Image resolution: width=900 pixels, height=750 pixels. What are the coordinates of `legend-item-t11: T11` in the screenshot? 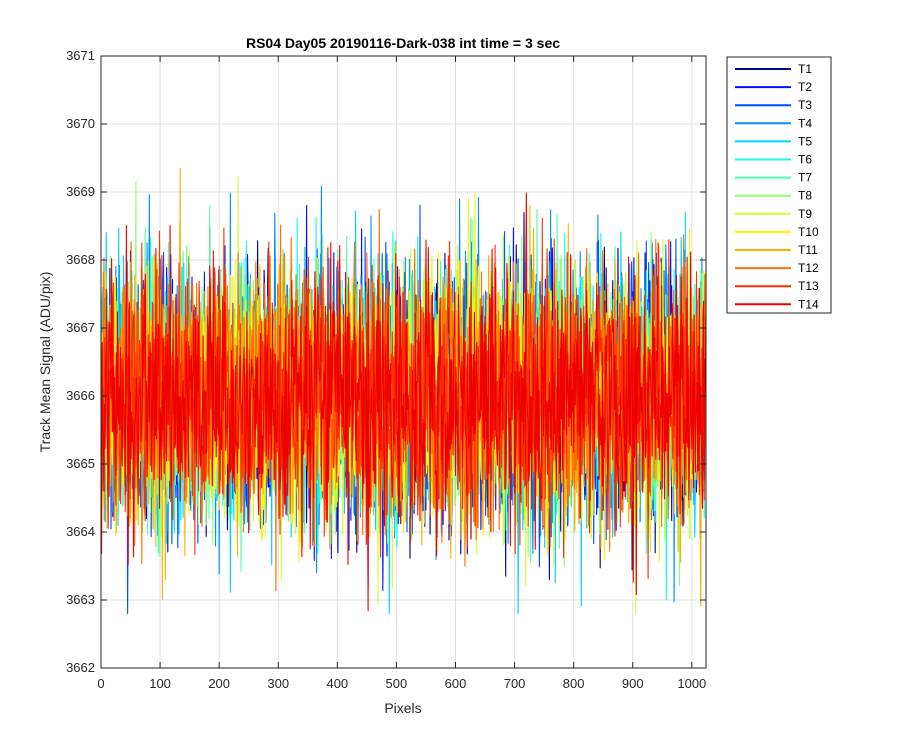 It's located at (776, 250).